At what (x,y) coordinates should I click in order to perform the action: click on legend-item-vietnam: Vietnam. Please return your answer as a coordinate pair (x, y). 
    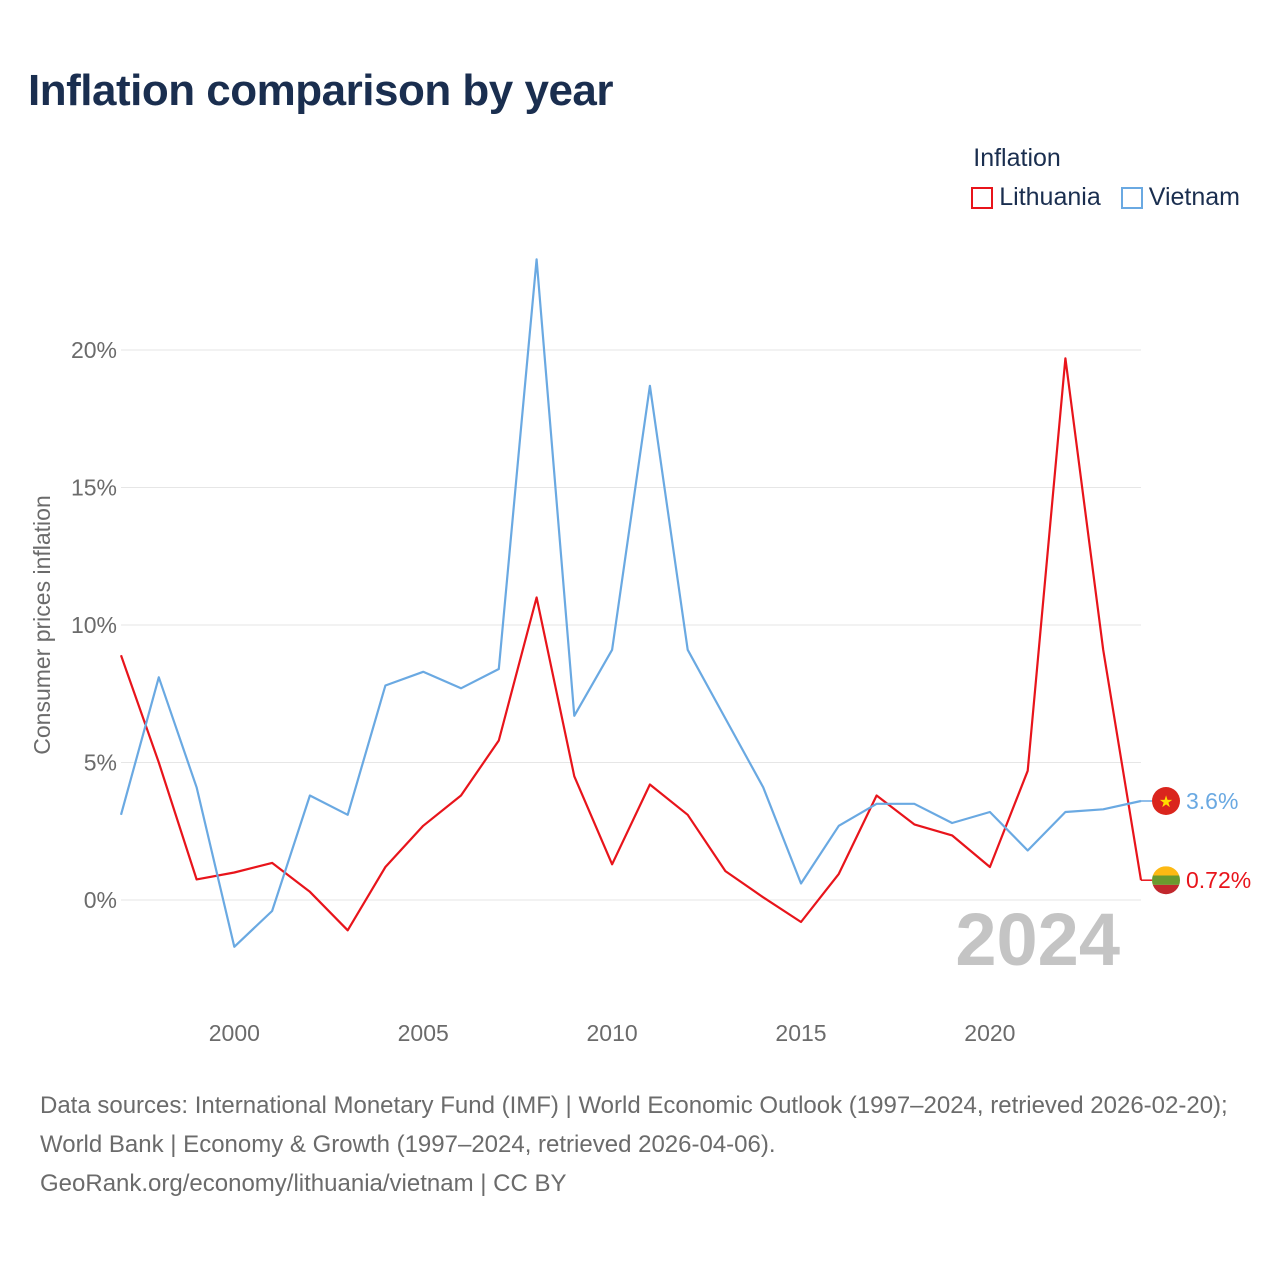
    Looking at the image, I should click on (1180, 197).